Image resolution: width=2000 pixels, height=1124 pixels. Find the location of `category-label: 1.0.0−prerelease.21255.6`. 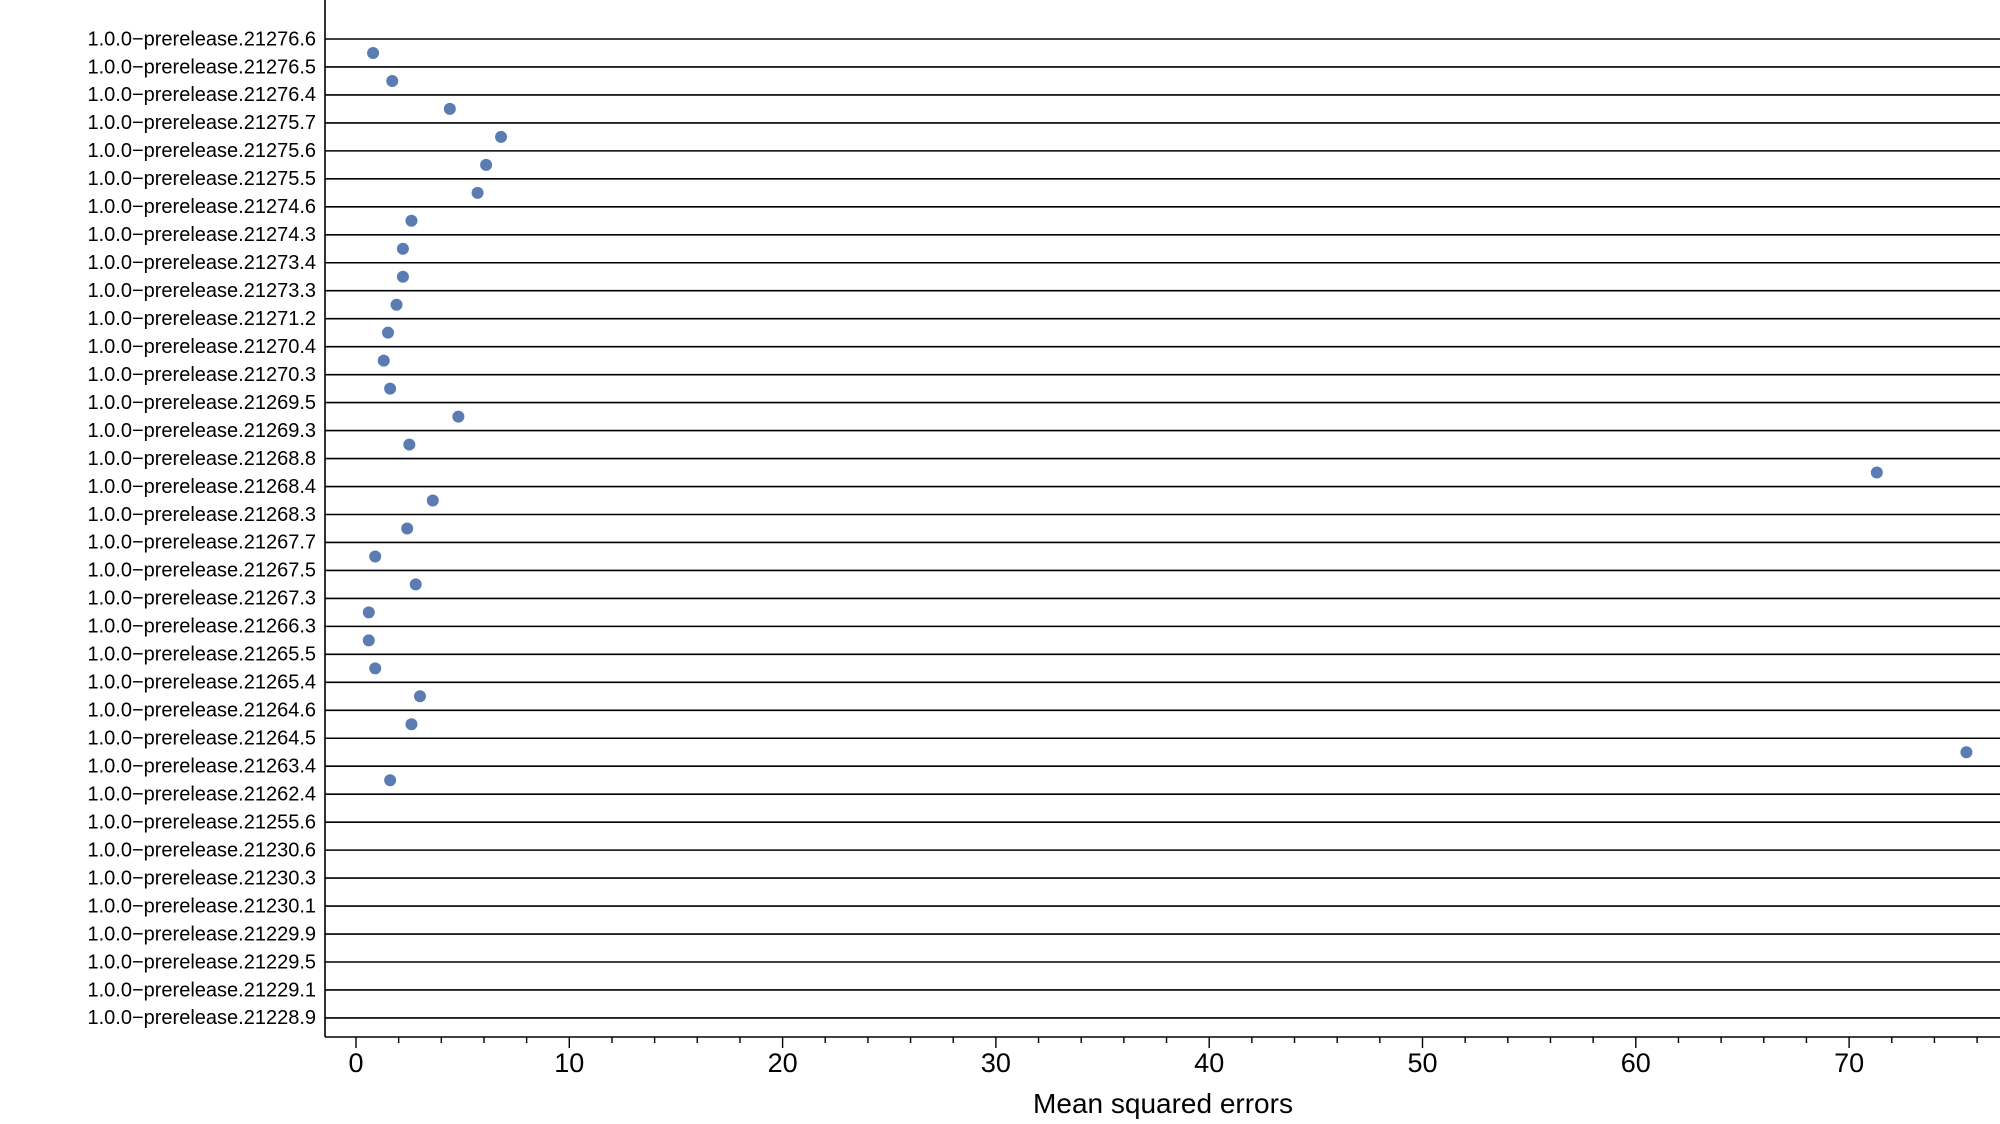

category-label: 1.0.0−prerelease.21255.6 is located at coordinates (201, 822).